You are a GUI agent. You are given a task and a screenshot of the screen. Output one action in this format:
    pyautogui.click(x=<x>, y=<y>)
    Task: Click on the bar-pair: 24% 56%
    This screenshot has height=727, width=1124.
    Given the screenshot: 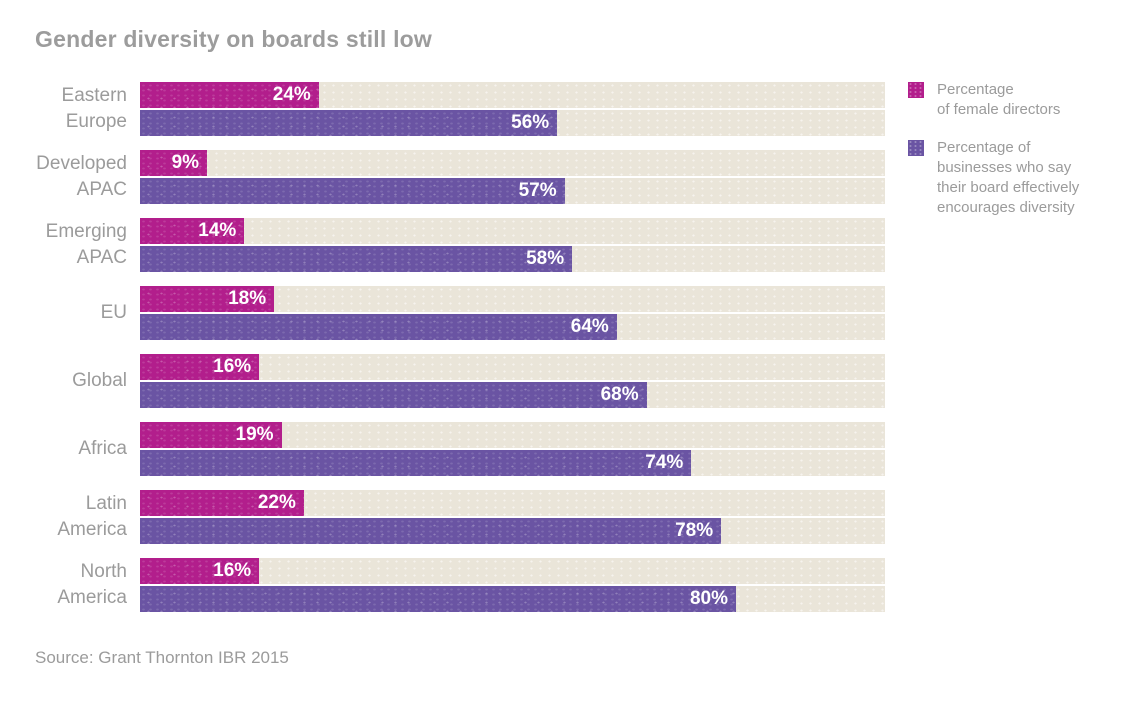 What is the action you would take?
    pyautogui.click(x=512, y=109)
    